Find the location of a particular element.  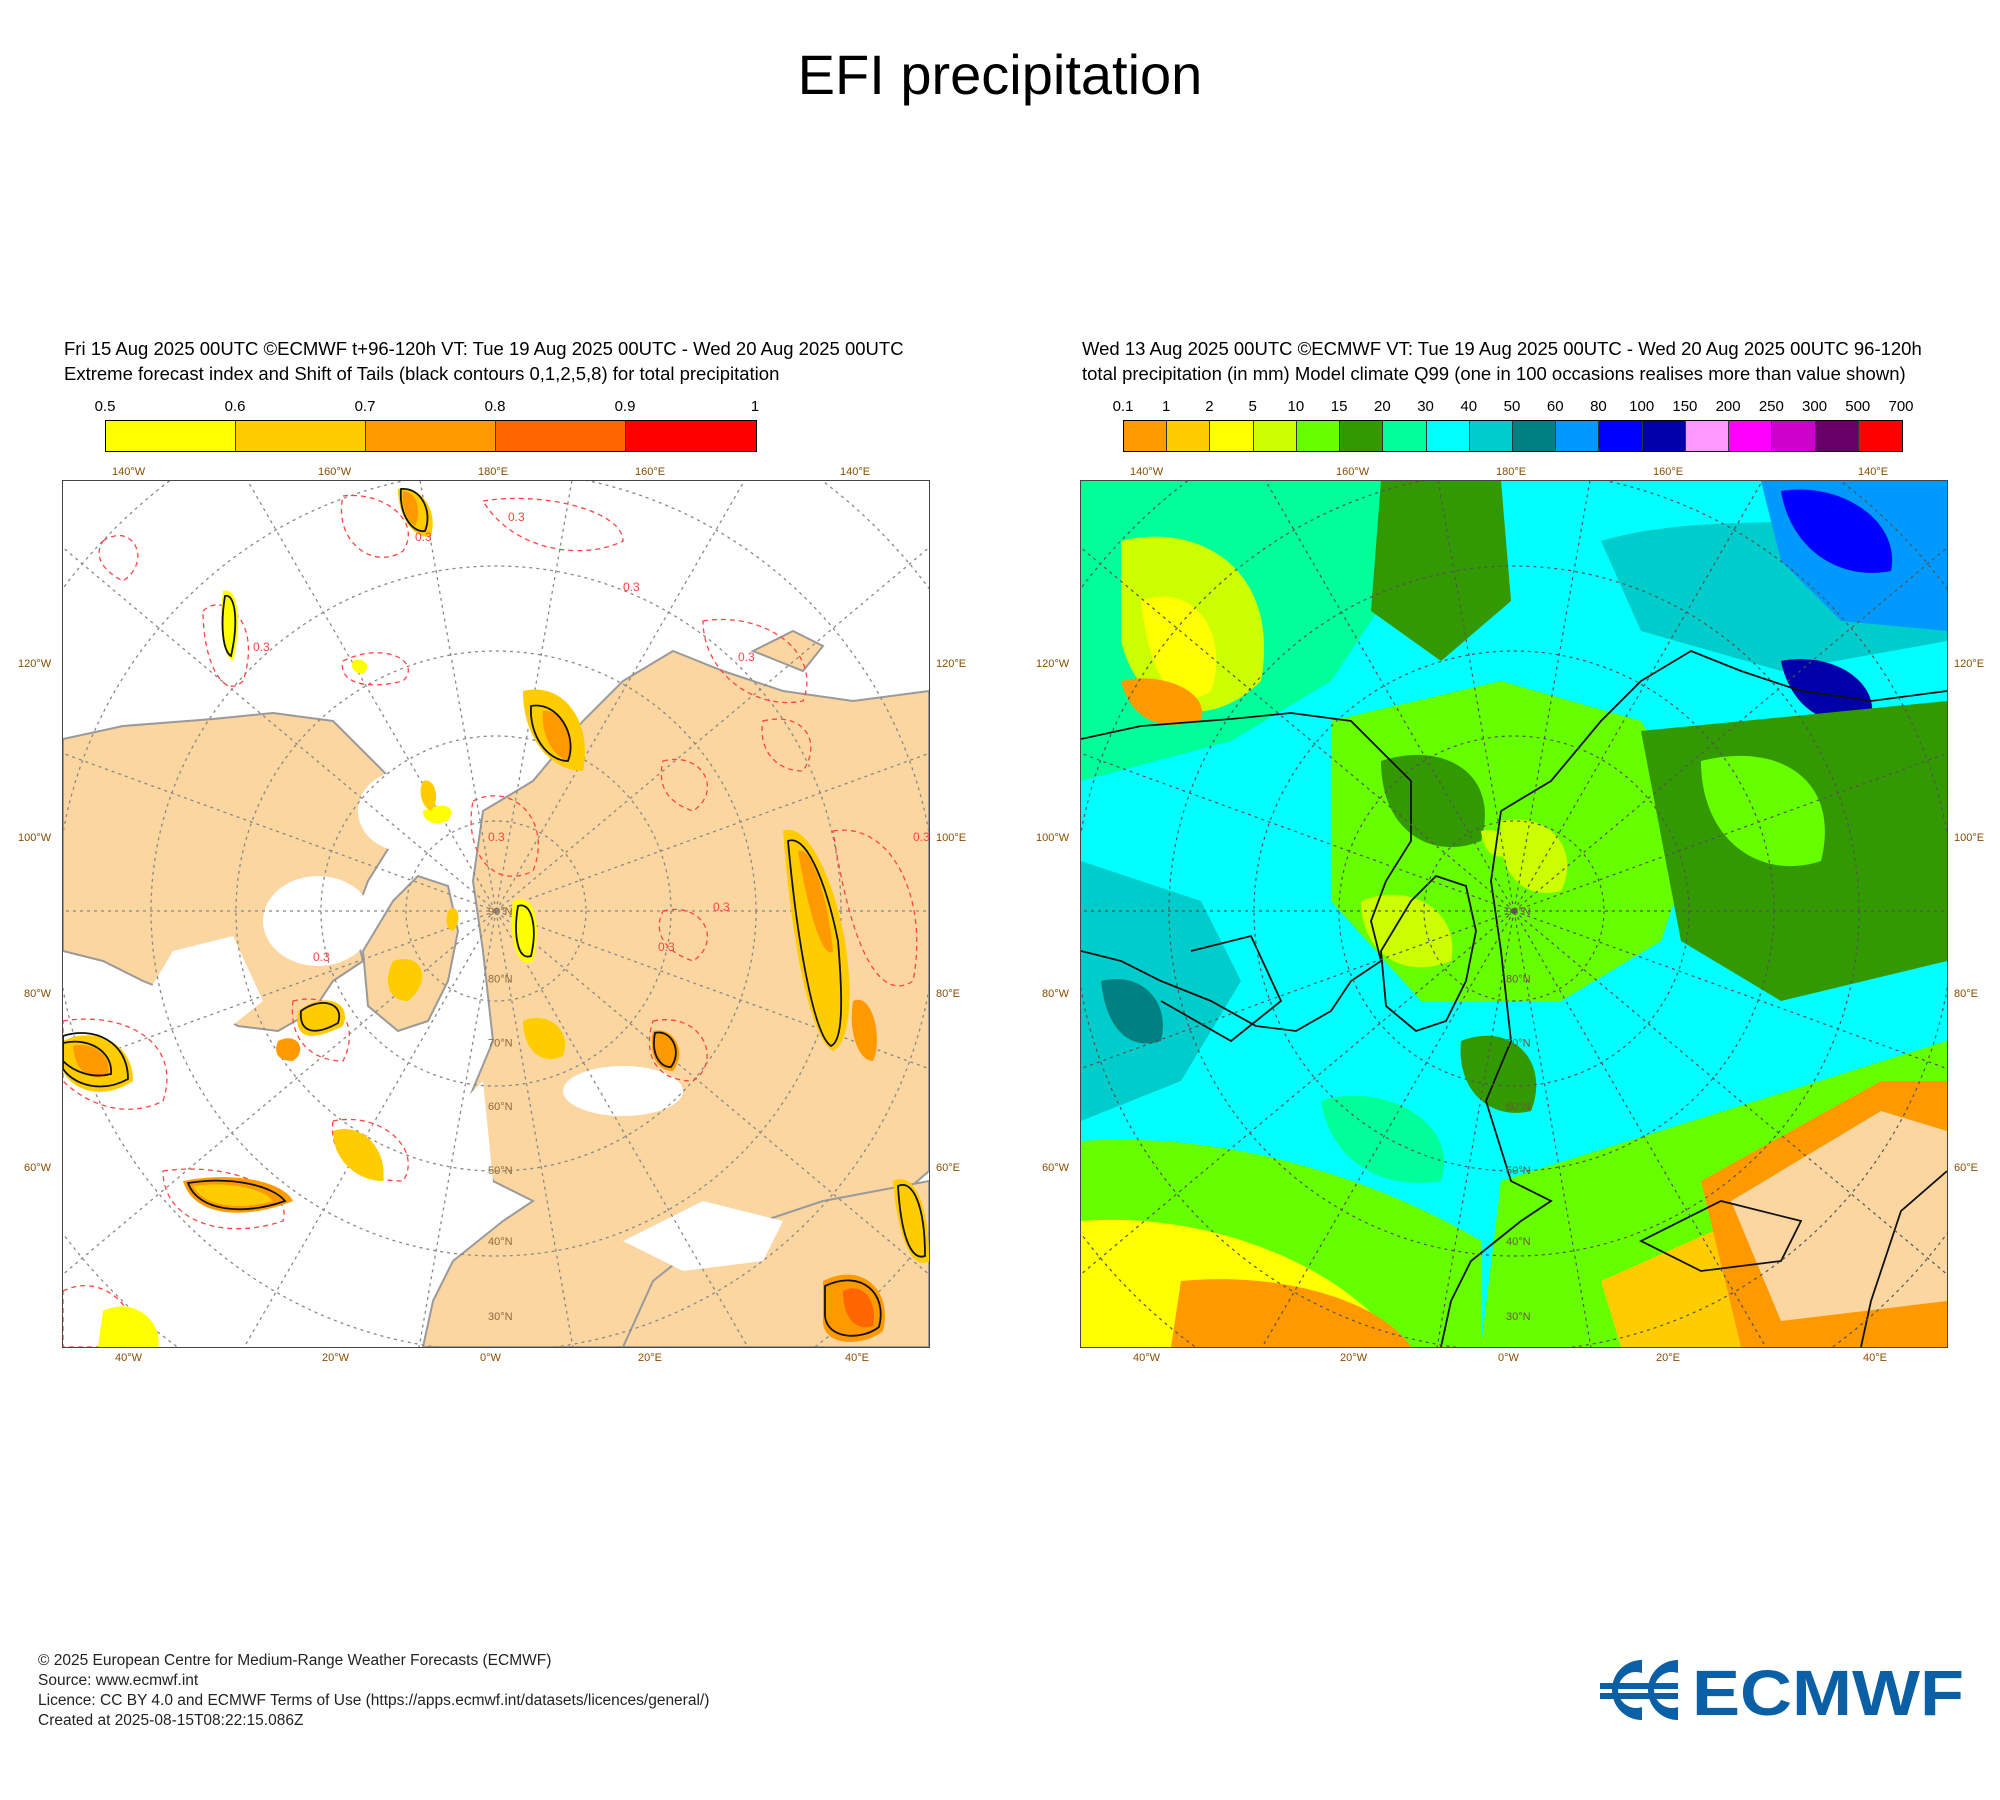

lon-top-label: 140°W is located at coordinates (1147, 472).